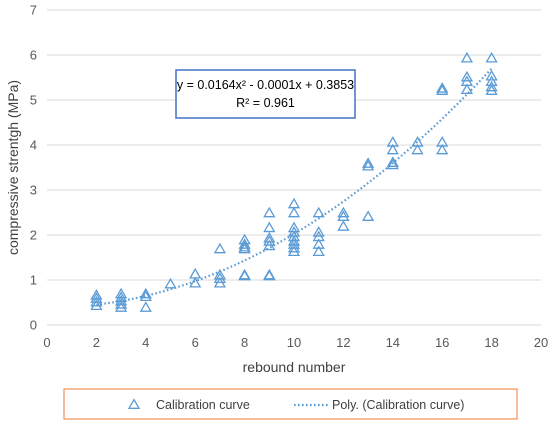 This screenshot has height=423, width=550. I want to click on legend-triangle-marker-icon, so click(134, 403).